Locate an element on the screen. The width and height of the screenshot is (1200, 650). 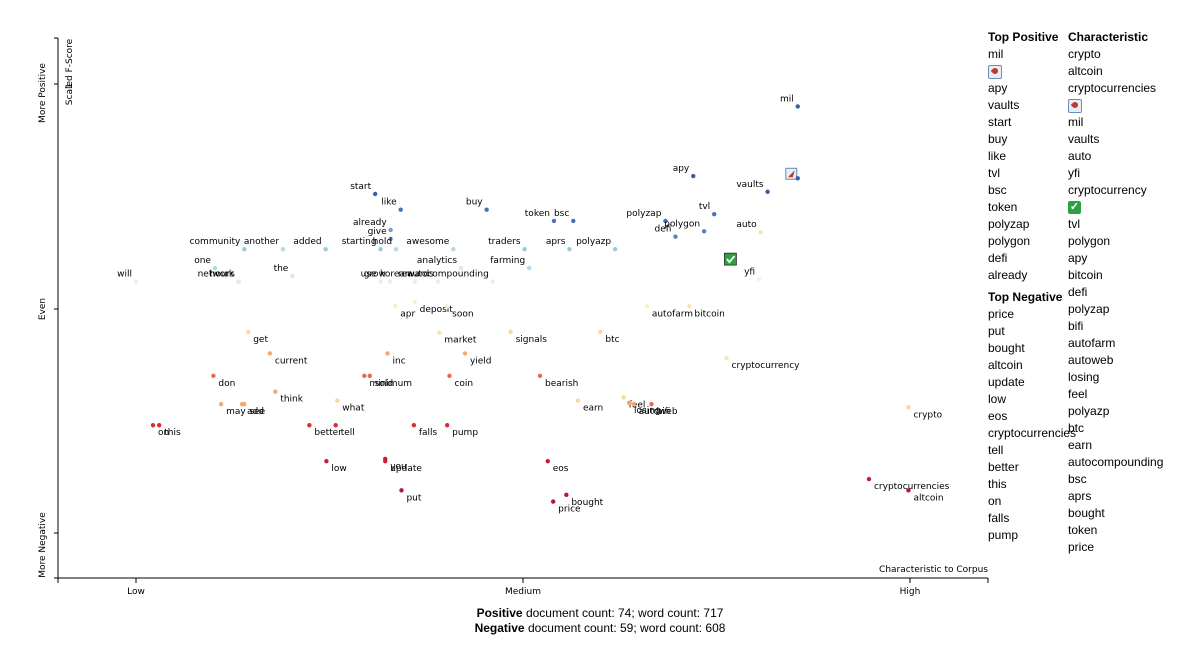
characteristic-item: bitcoin is located at coordinates (1085, 275).